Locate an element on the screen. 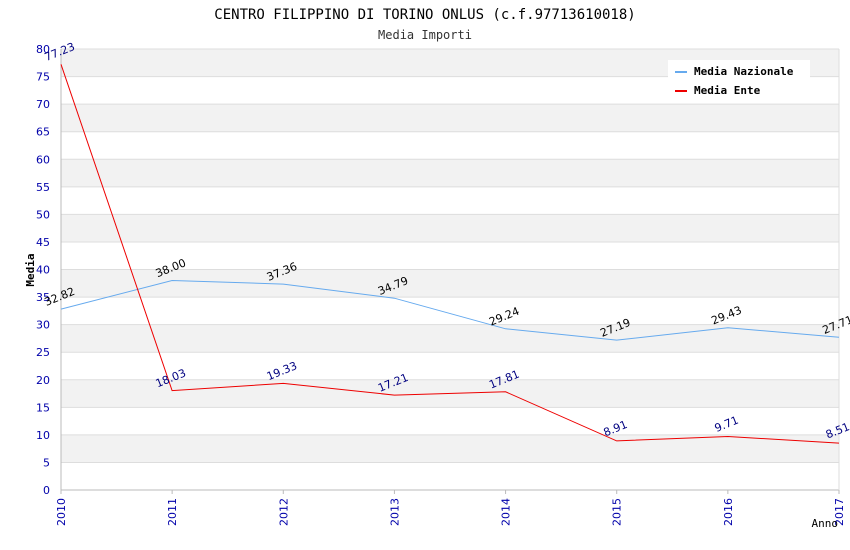 This screenshot has height=550, width=850. y-tick-label: 15 is located at coordinates (43, 407).